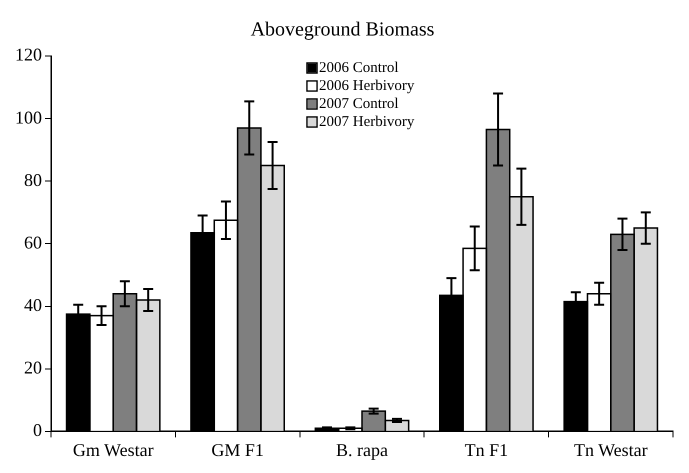  Describe the element at coordinates (113, 450) in the screenshot. I see `x-tick-label: Gm Westar` at that location.